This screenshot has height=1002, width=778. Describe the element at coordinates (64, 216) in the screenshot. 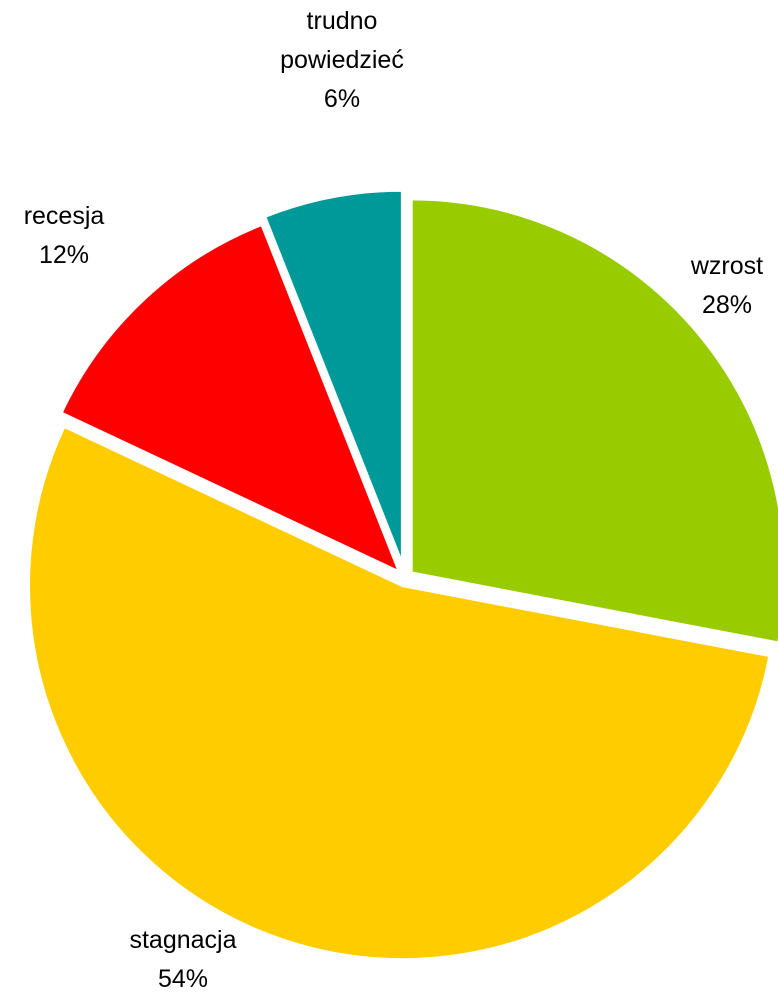

I see `slice-name-line: recesja` at that location.